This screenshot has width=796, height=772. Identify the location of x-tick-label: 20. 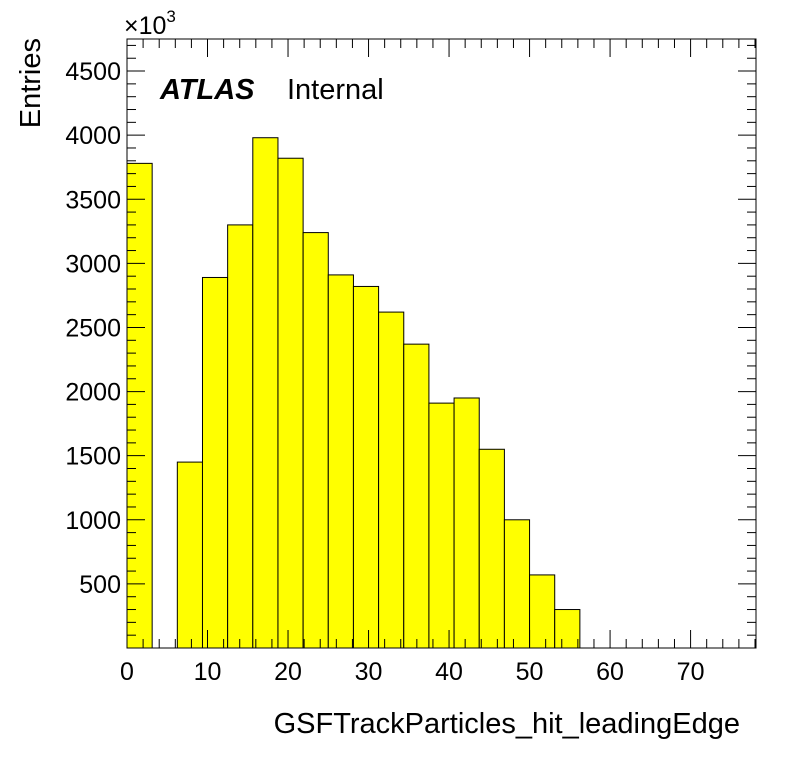
(288, 672).